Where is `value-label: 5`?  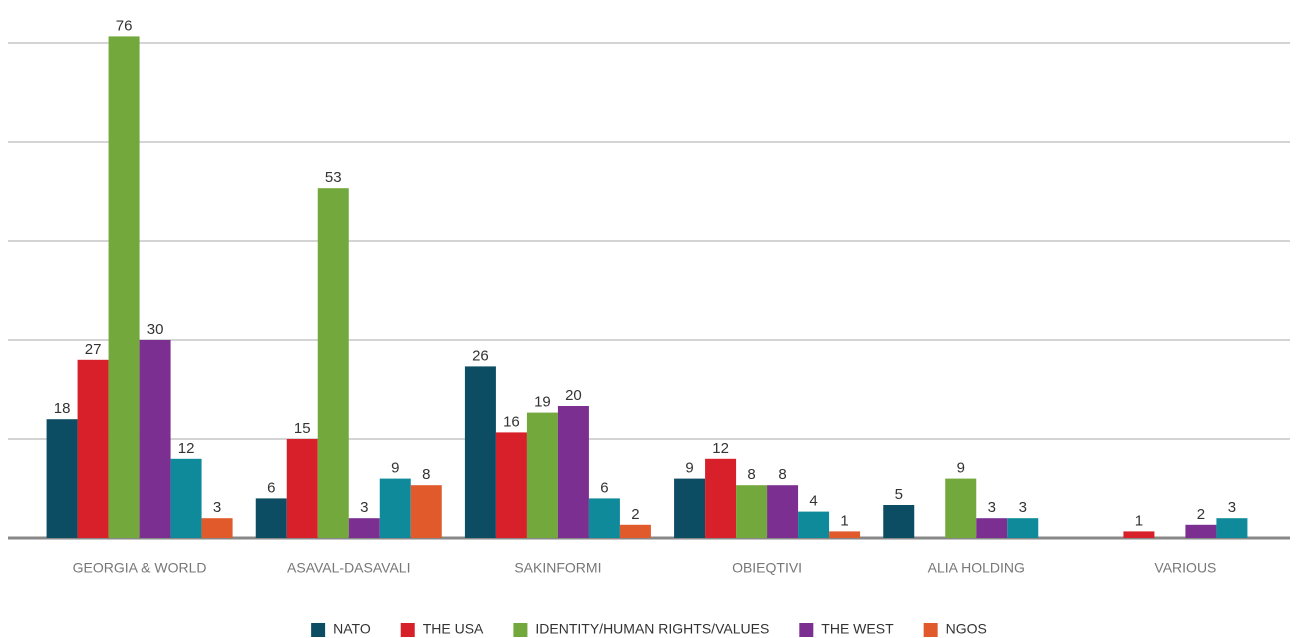
value-label: 5 is located at coordinates (899, 494).